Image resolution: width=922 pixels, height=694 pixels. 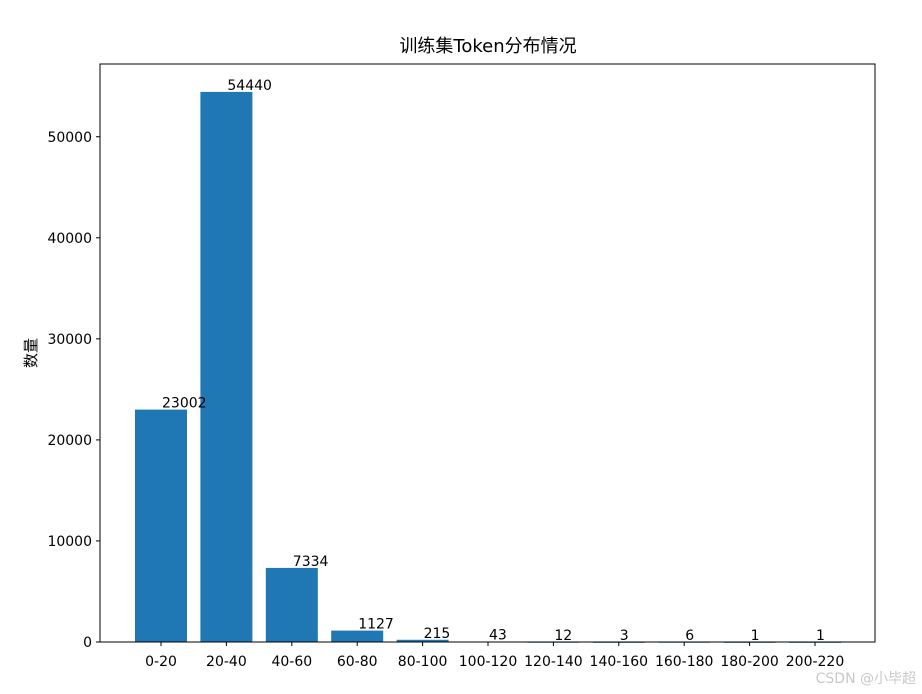 I want to click on bar-value-label: 215, so click(x=437, y=634).